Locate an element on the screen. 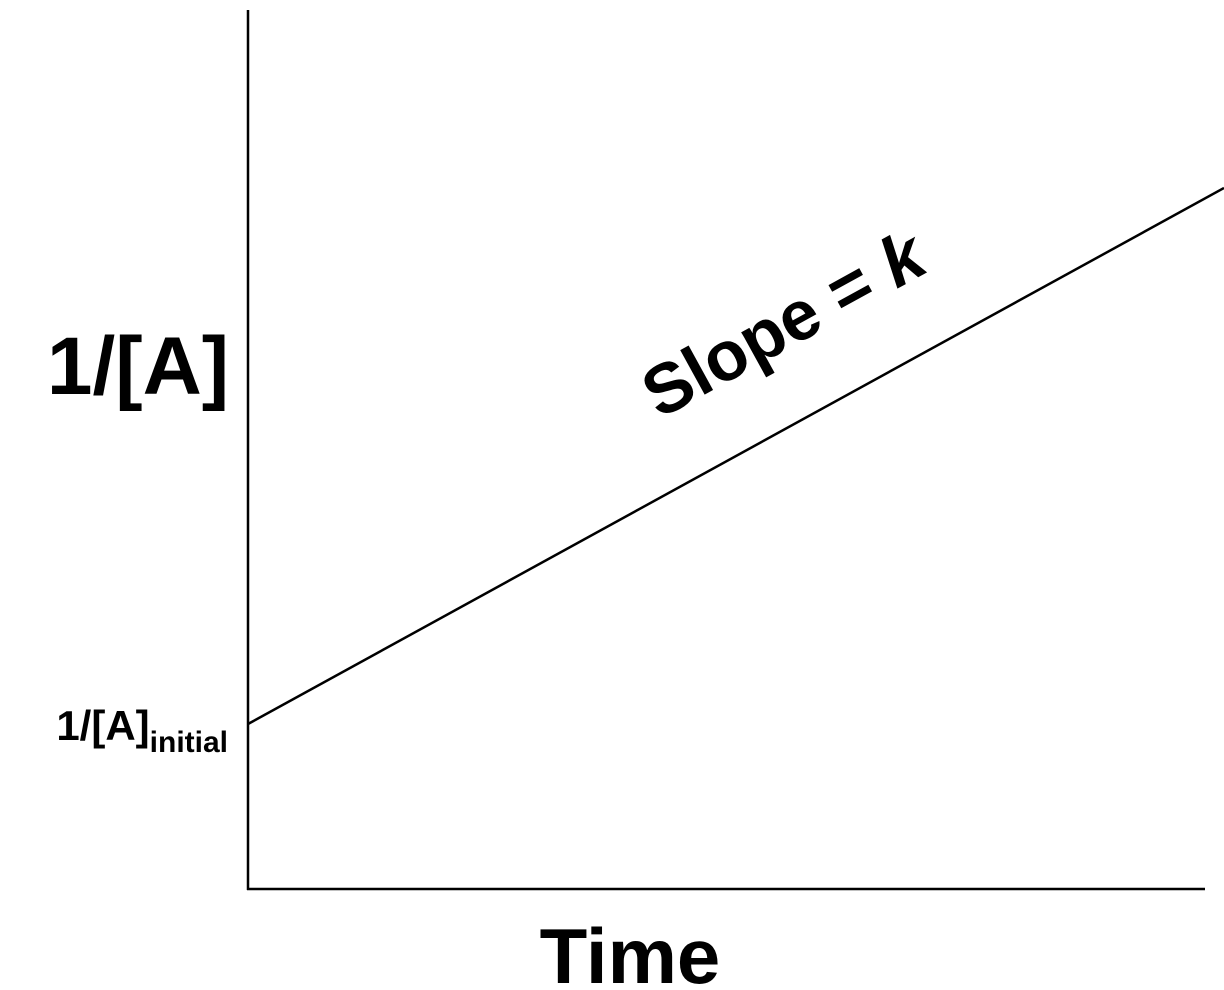 The image size is (1224, 990). intercept-main: 1/[A] is located at coordinates (102, 725).